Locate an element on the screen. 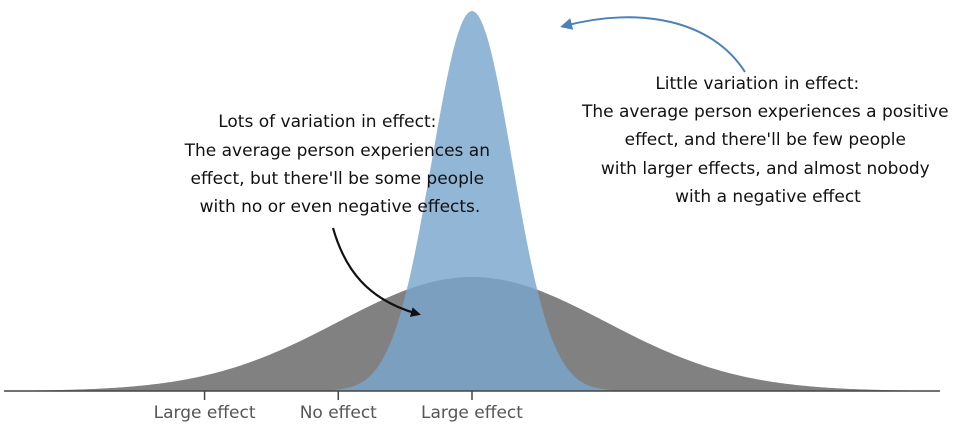  annotation-wide-line-1: Lots of variation in effect: is located at coordinates (327, 122).